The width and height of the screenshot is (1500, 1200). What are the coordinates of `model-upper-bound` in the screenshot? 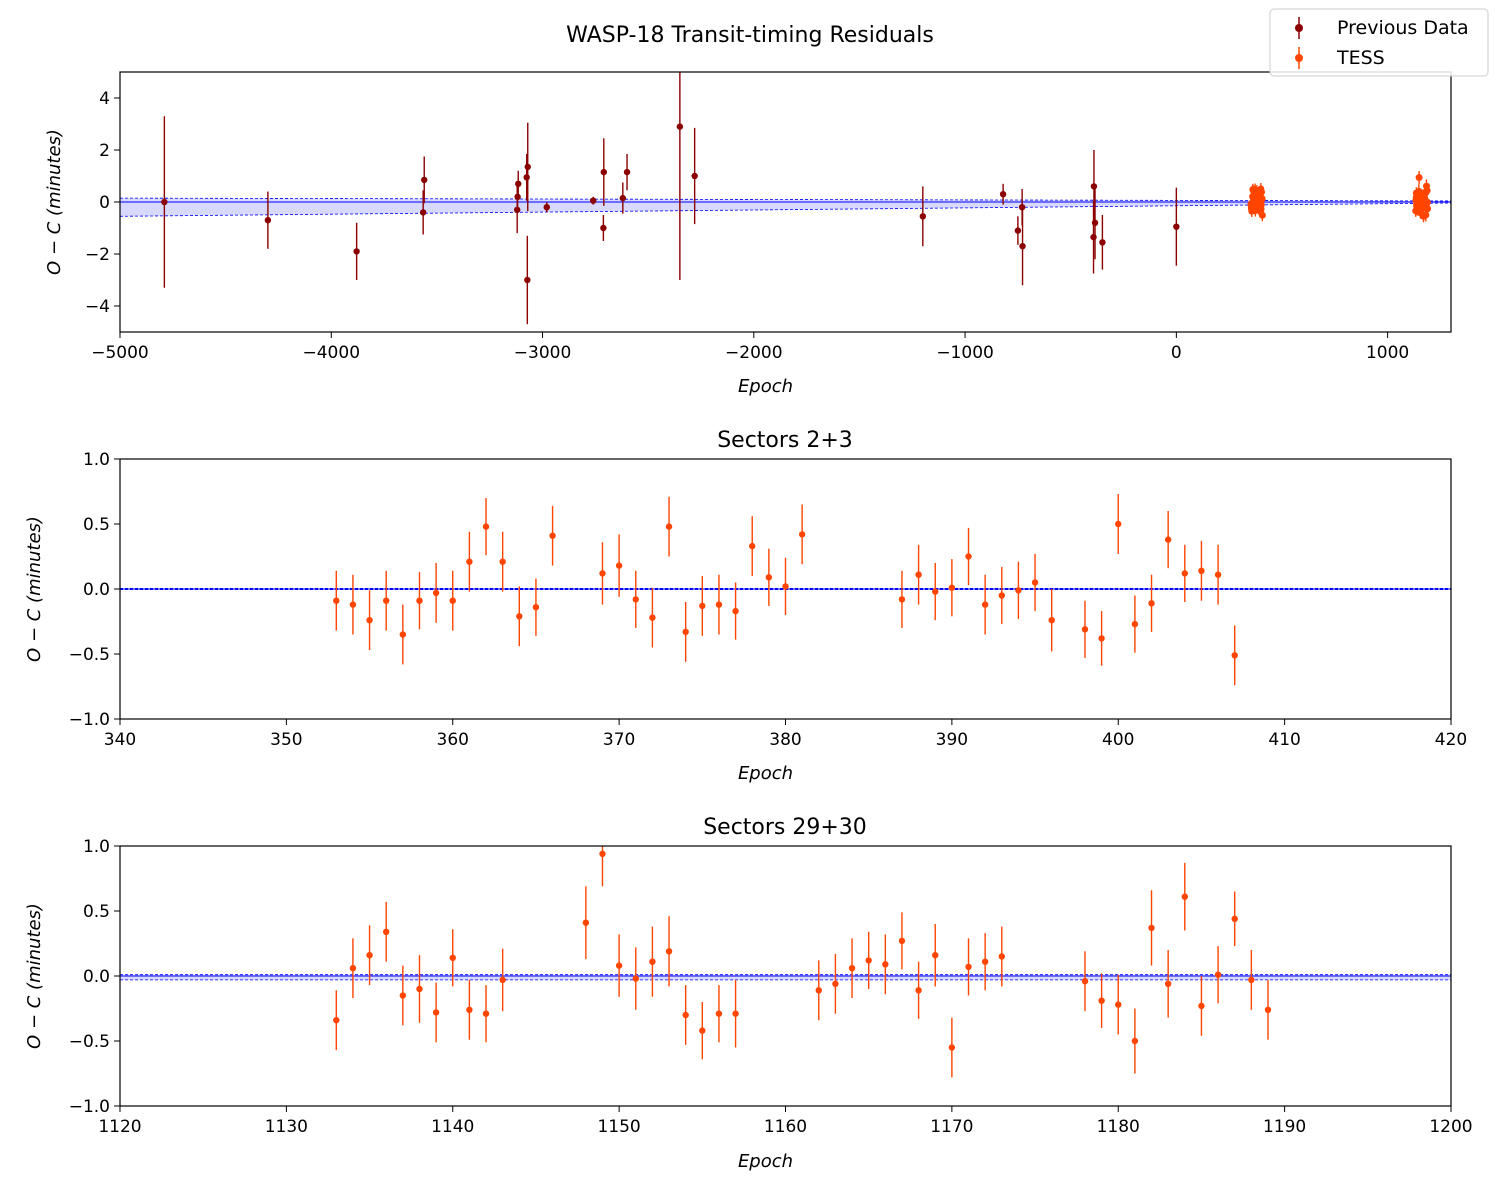 It's located at (785, 199).